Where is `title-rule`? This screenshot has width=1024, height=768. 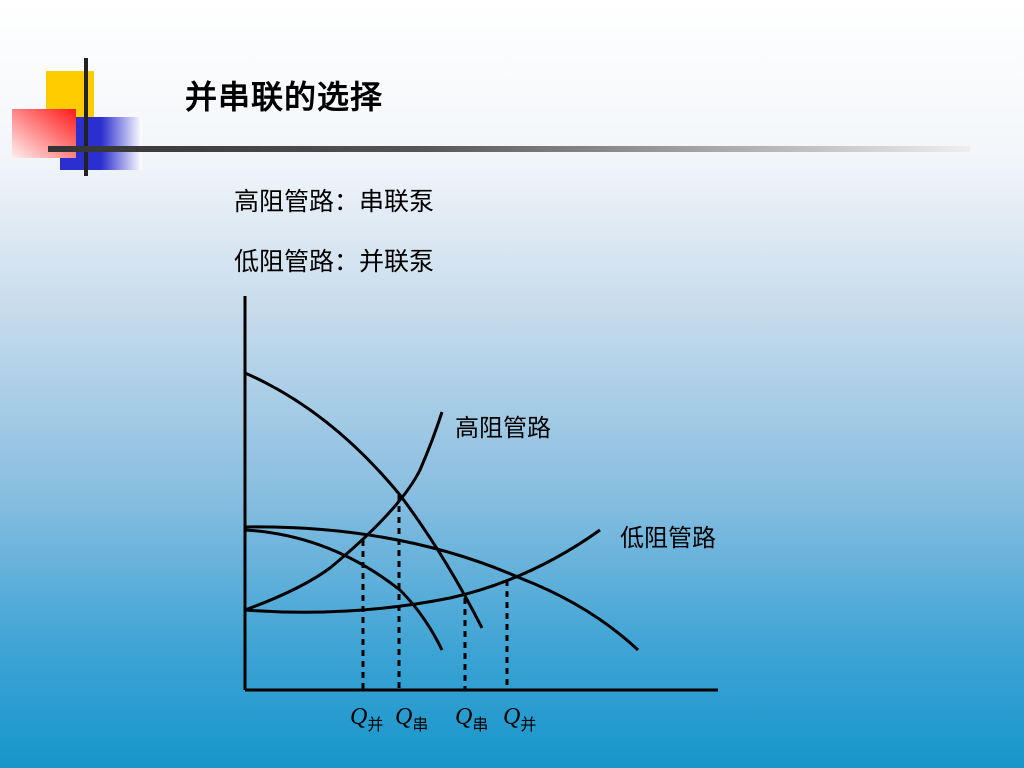 title-rule is located at coordinates (509, 149).